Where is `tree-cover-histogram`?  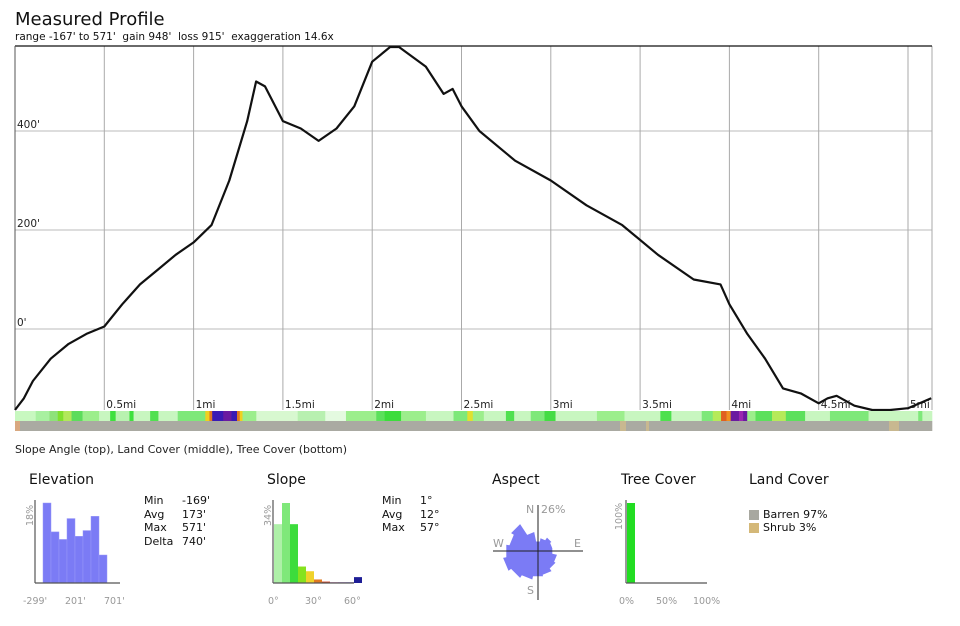 tree-cover-histogram is located at coordinates (666, 542).